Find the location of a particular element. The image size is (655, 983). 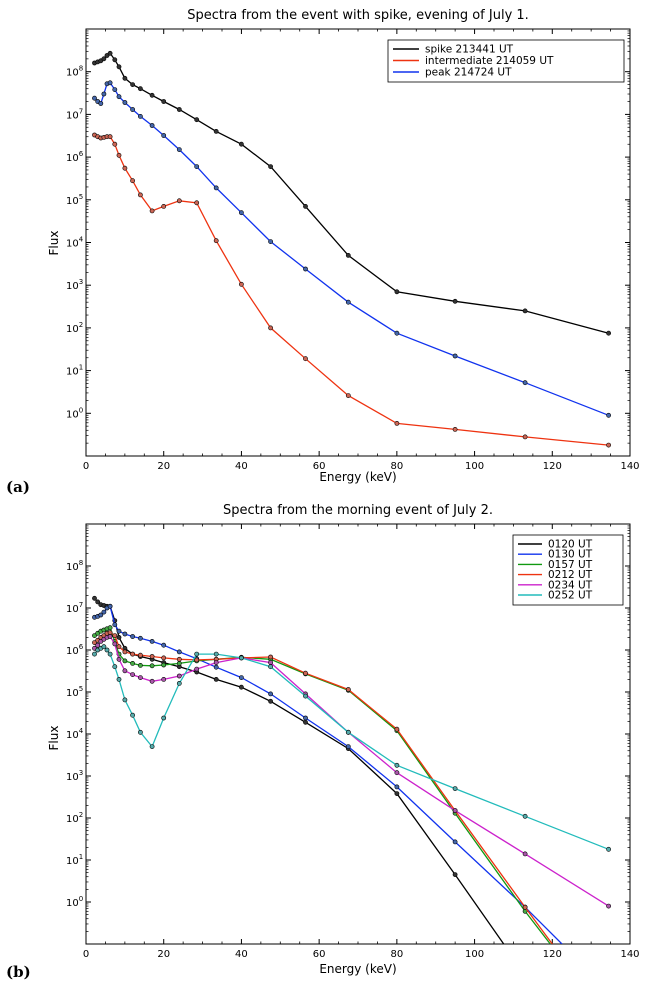

legend-label: intermediate 214059 UT is located at coordinates (489, 61).